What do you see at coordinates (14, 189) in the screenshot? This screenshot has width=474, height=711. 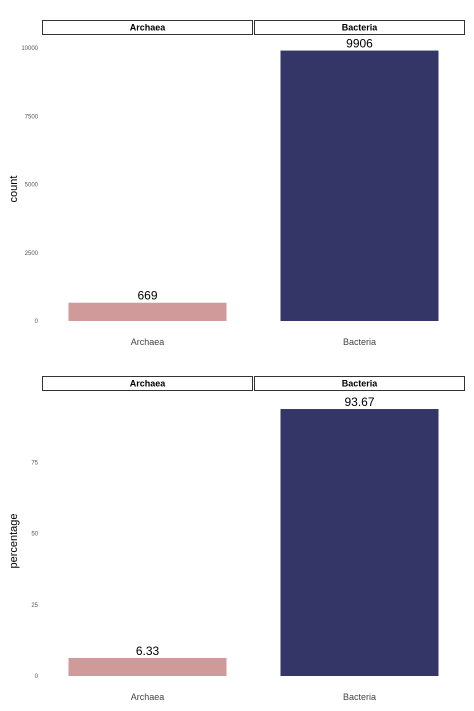 I see `y-axis-label: count` at bounding box center [14, 189].